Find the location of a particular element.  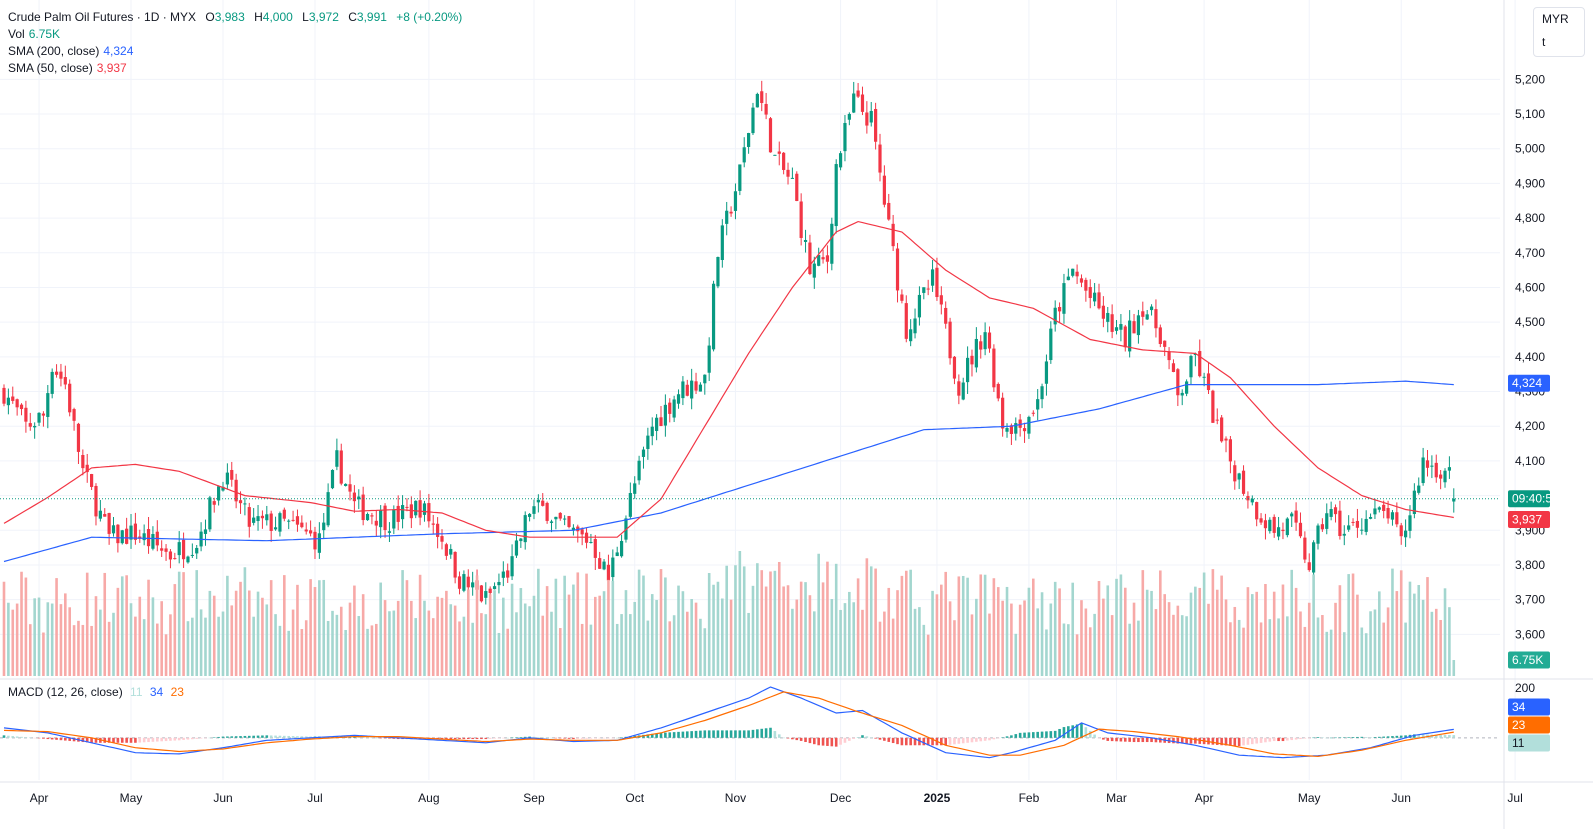

high-value: 4,000 is located at coordinates (277, 17).